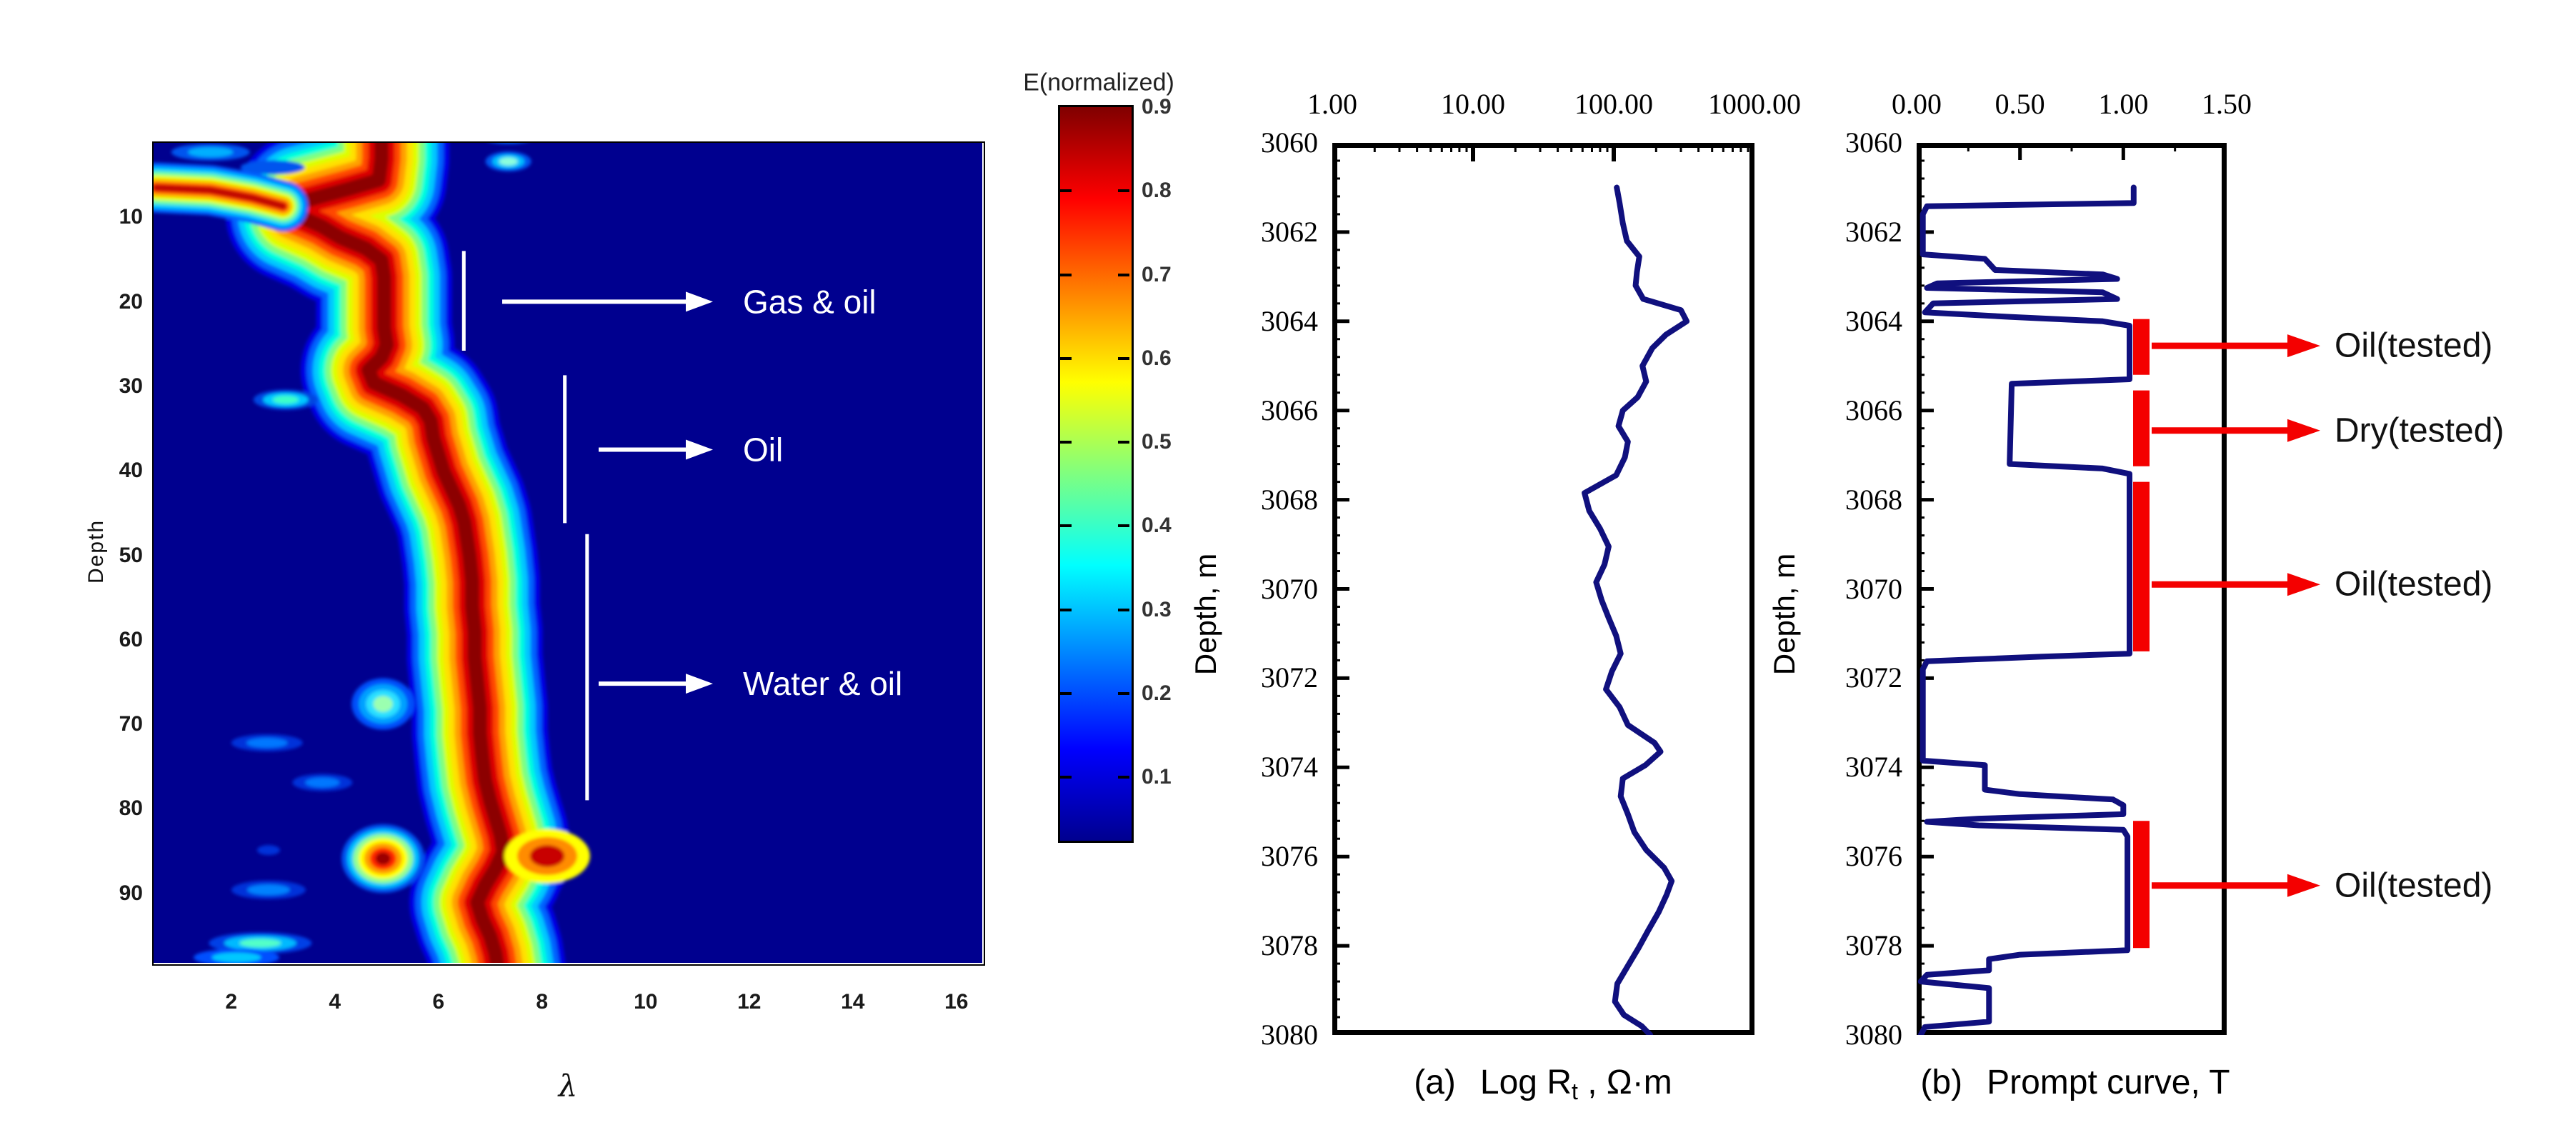 Image resolution: width=2576 pixels, height=1130 pixels. I want to click on prompt-y-tick-label: 3076, so click(1873, 856).